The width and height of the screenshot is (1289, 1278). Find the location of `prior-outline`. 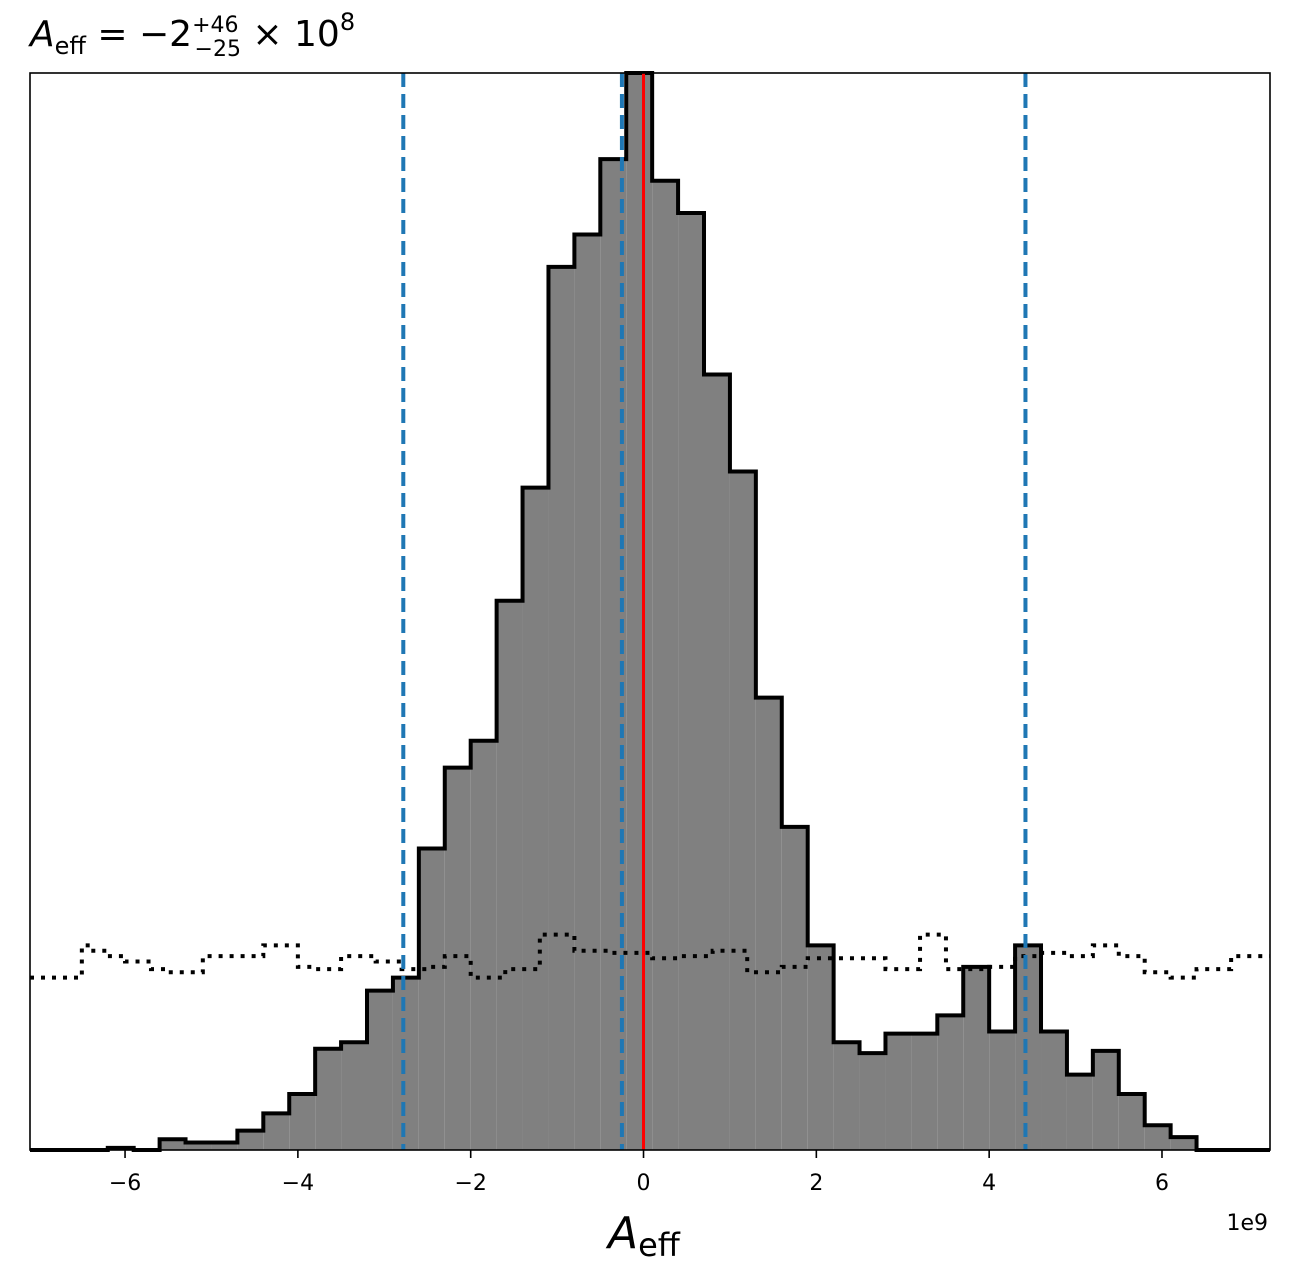

prior-outline is located at coordinates (650, 956).